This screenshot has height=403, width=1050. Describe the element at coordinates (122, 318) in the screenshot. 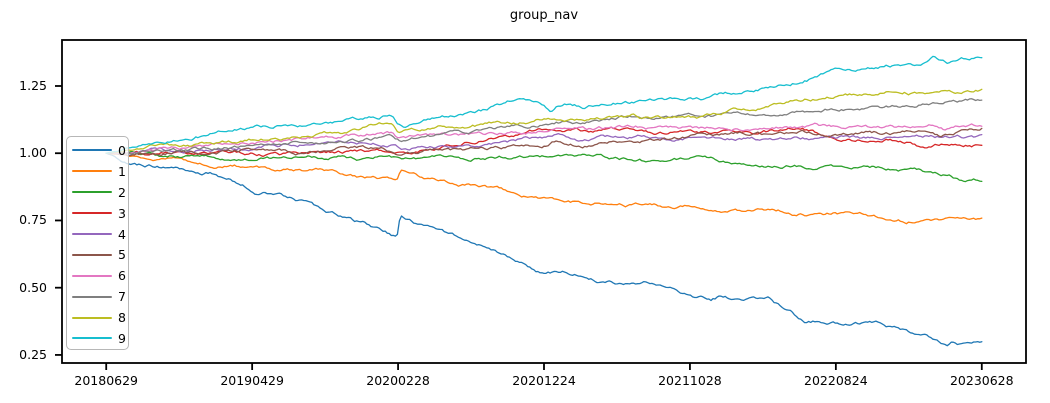

I see `legend-label-8: 8` at that location.